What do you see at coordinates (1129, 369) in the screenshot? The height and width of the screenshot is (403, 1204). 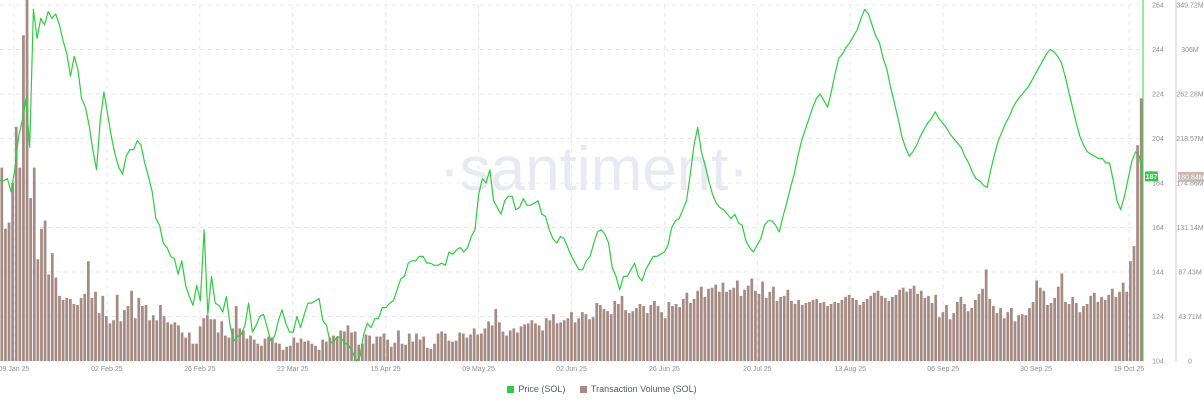 I see `x-tick-label: 19 Oct 25` at bounding box center [1129, 369].